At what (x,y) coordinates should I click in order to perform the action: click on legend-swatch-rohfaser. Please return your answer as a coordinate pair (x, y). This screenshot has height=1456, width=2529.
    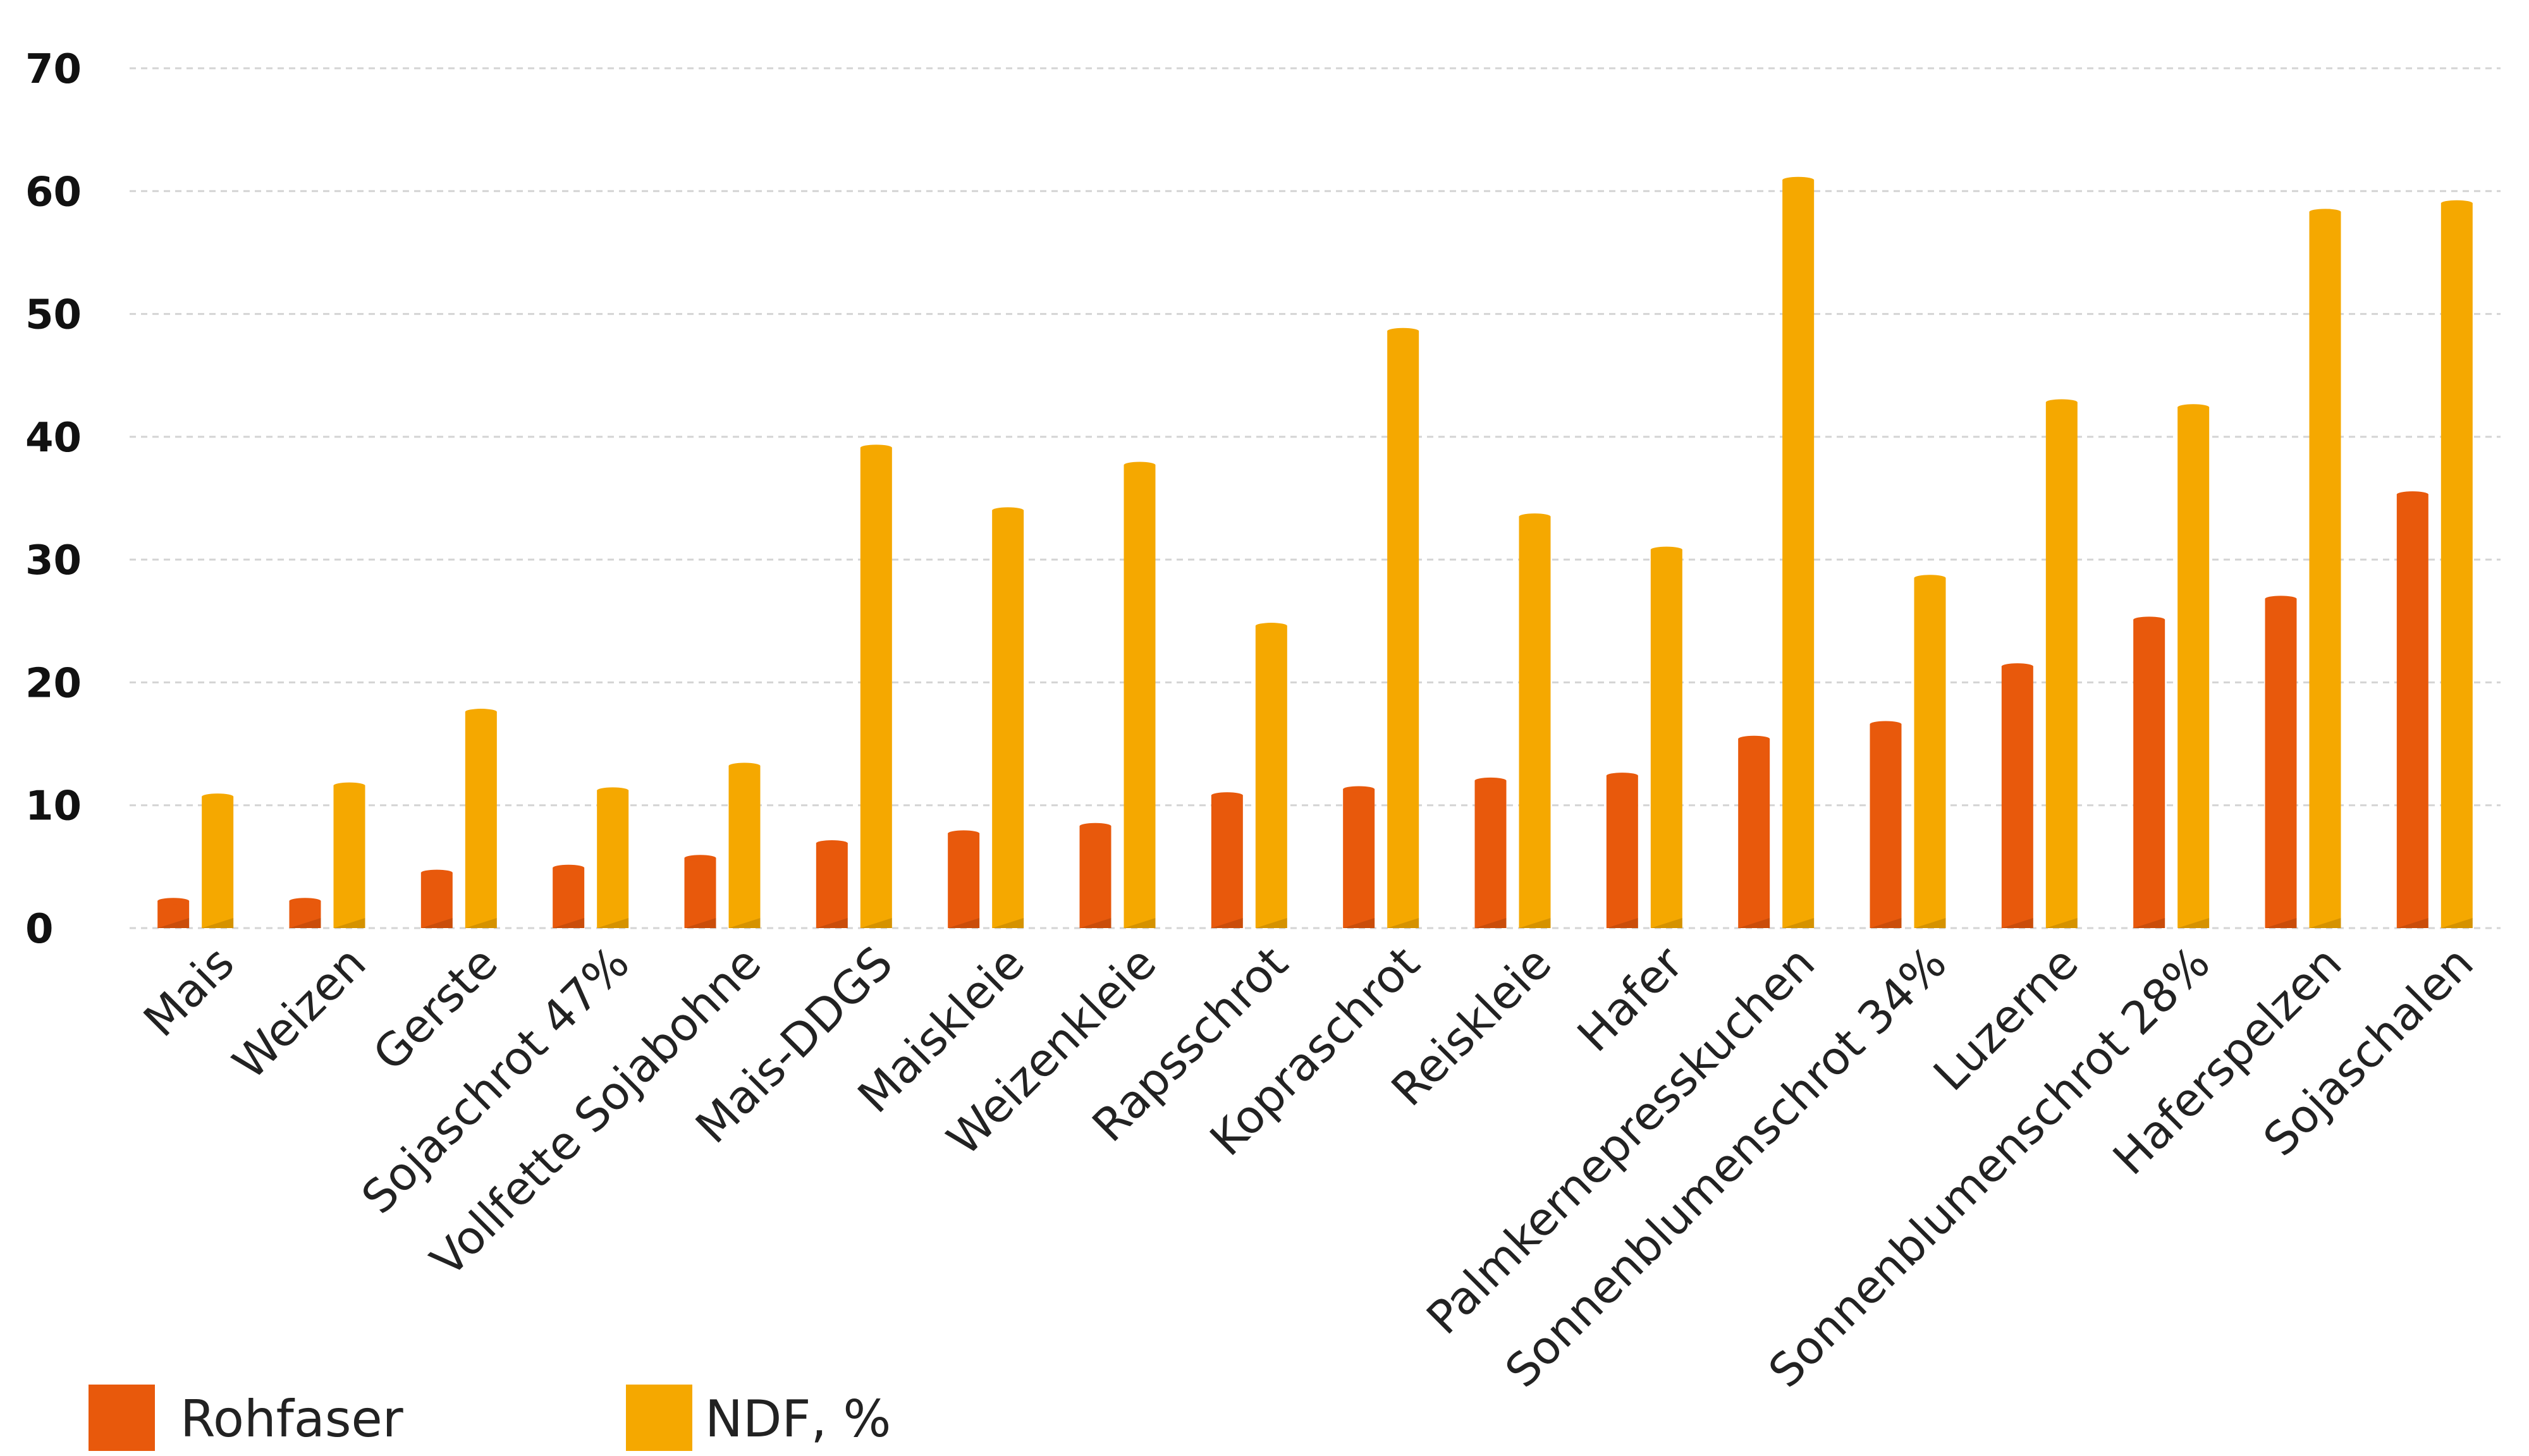
    Looking at the image, I should click on (122, 1418).